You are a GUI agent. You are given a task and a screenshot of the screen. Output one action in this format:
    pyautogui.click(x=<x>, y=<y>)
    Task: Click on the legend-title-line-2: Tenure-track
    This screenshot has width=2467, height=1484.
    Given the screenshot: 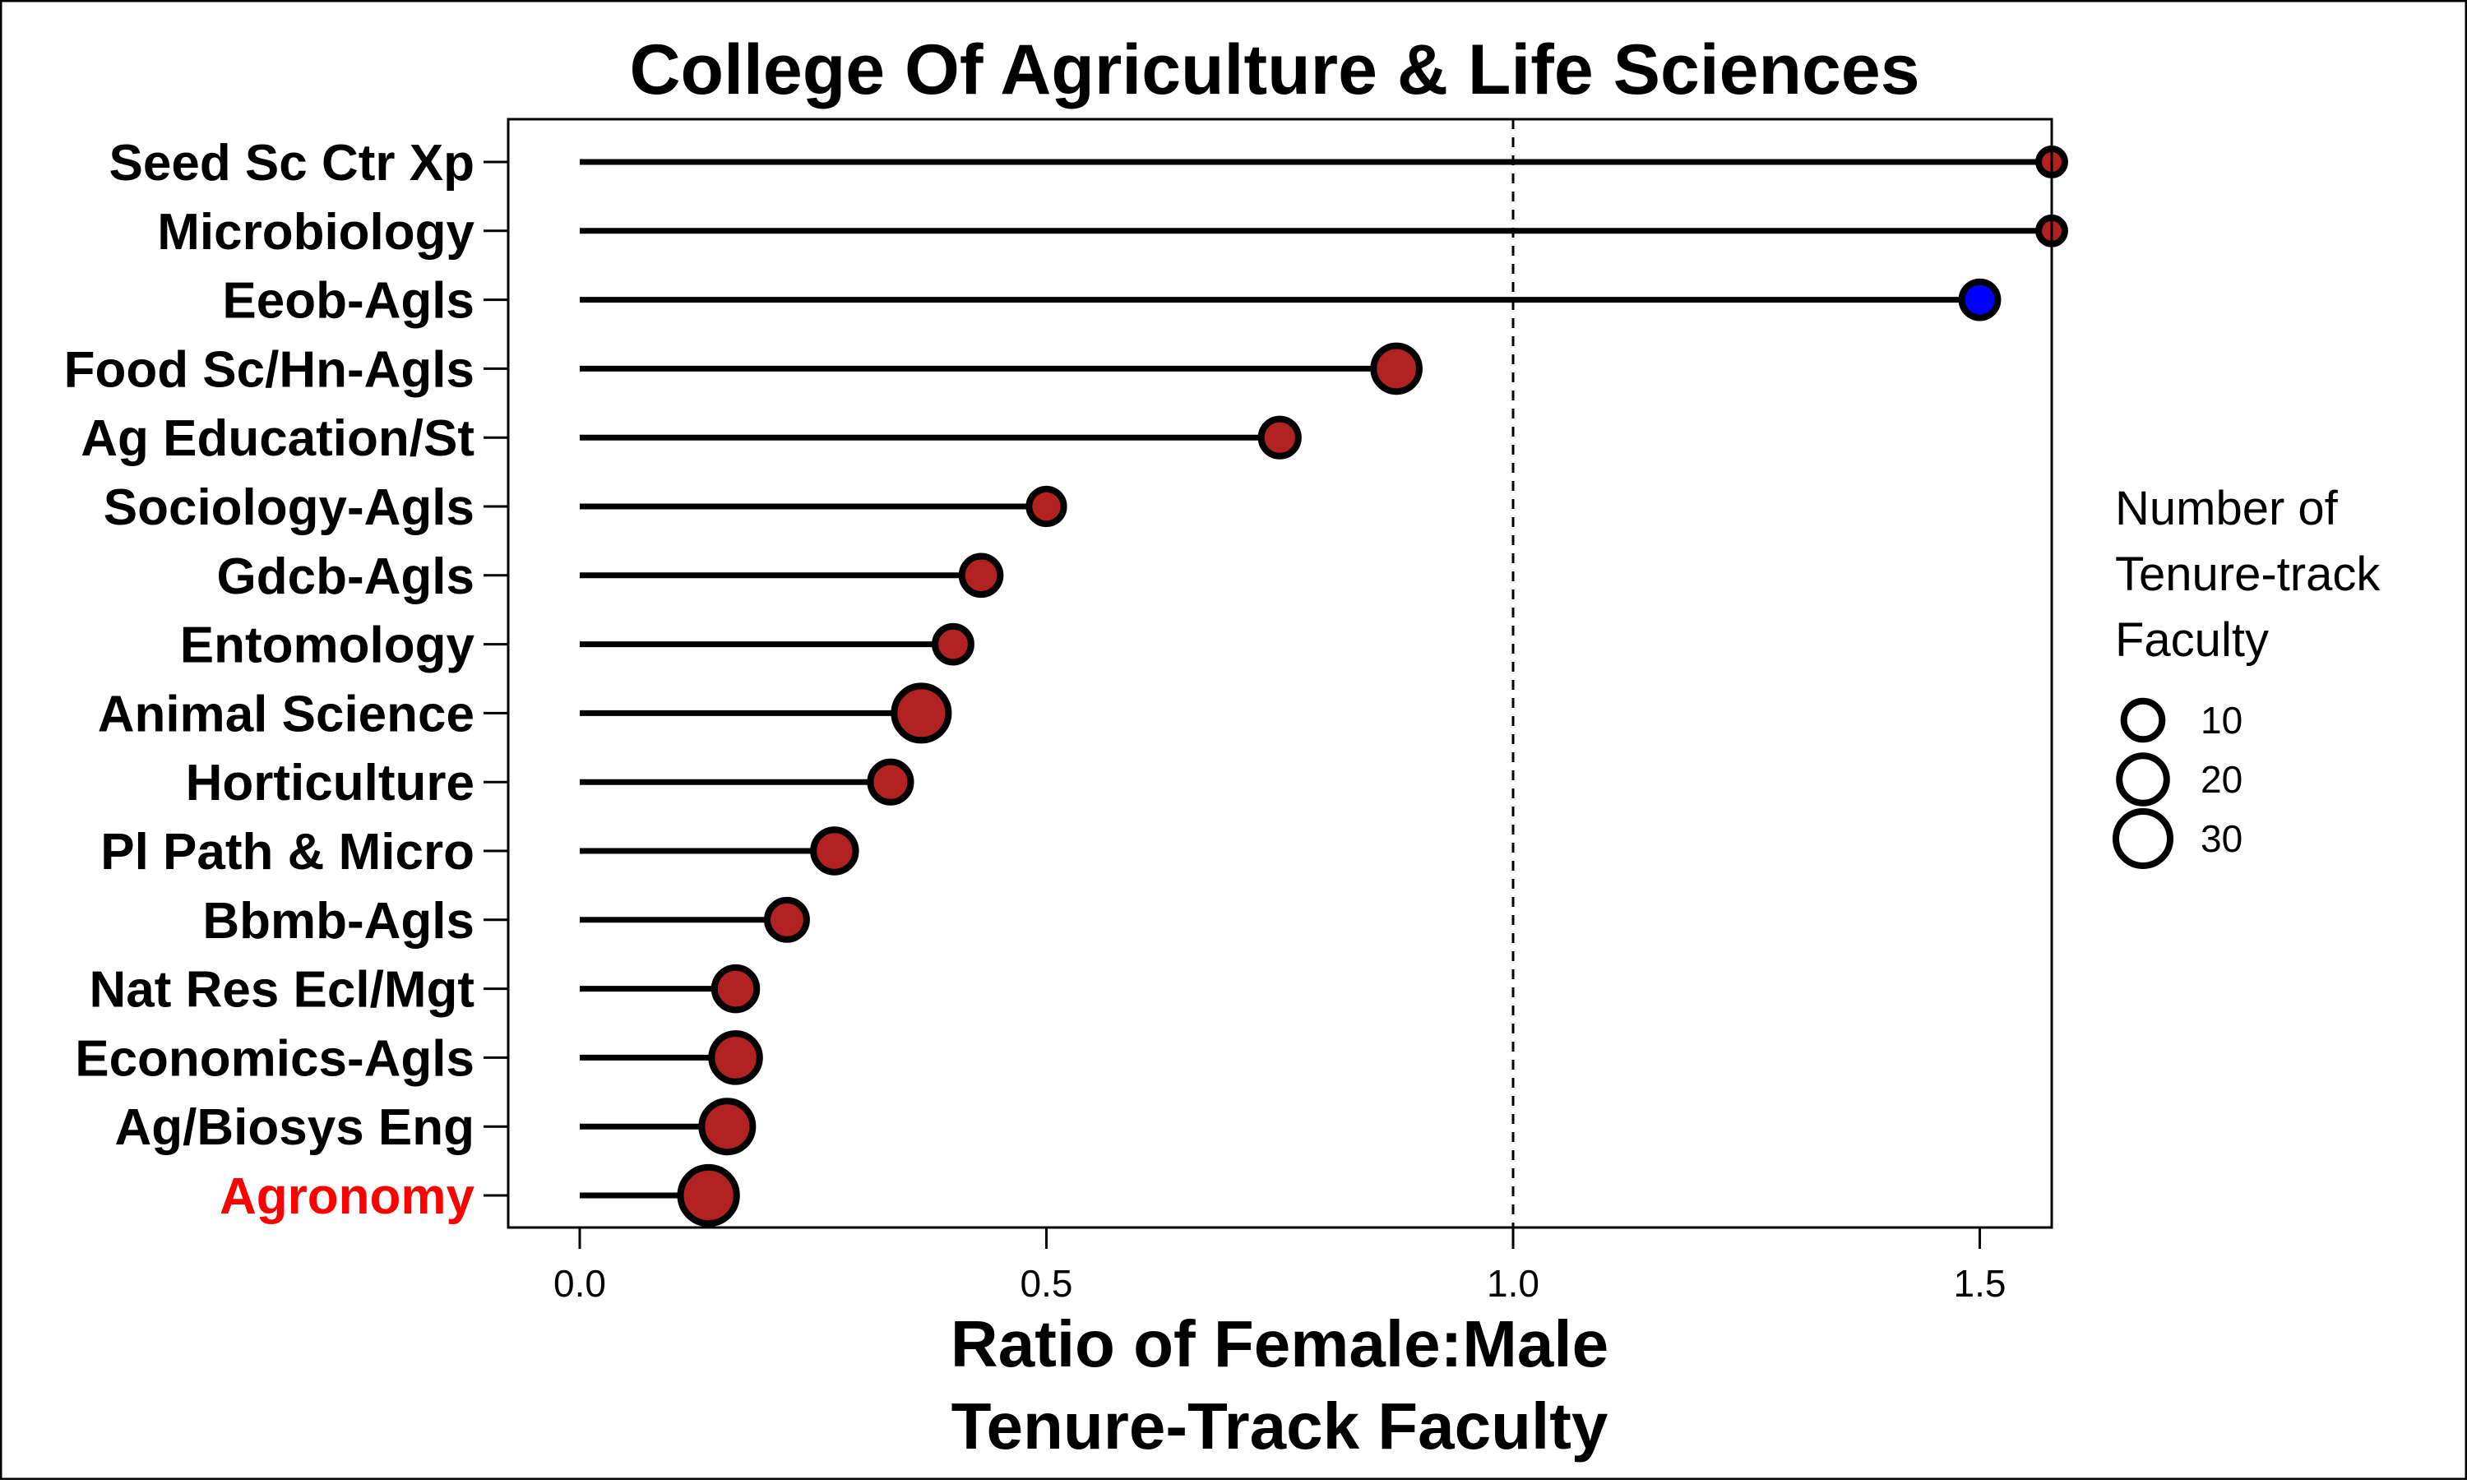 What is the action you would take?
    pyautogui.click(x=2248, y=575)
    